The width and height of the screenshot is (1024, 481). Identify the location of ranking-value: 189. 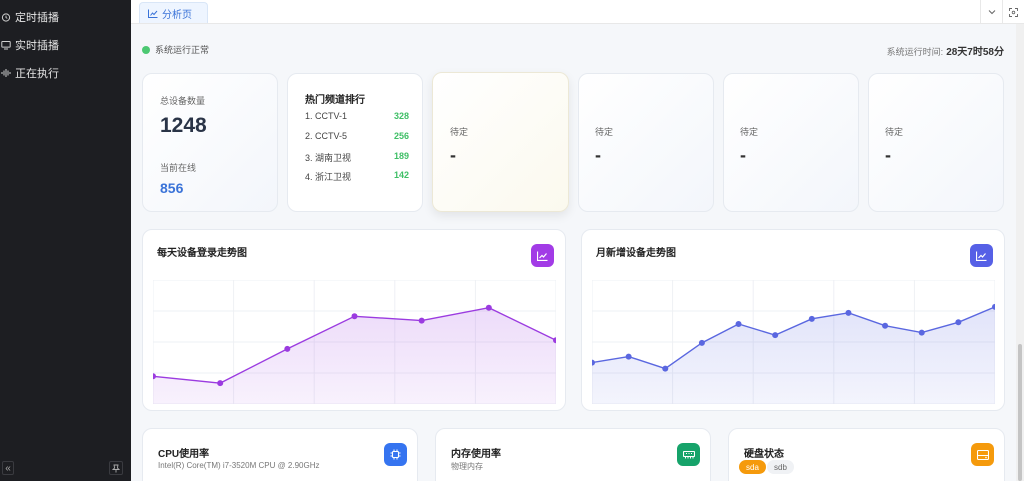
(401, 156).